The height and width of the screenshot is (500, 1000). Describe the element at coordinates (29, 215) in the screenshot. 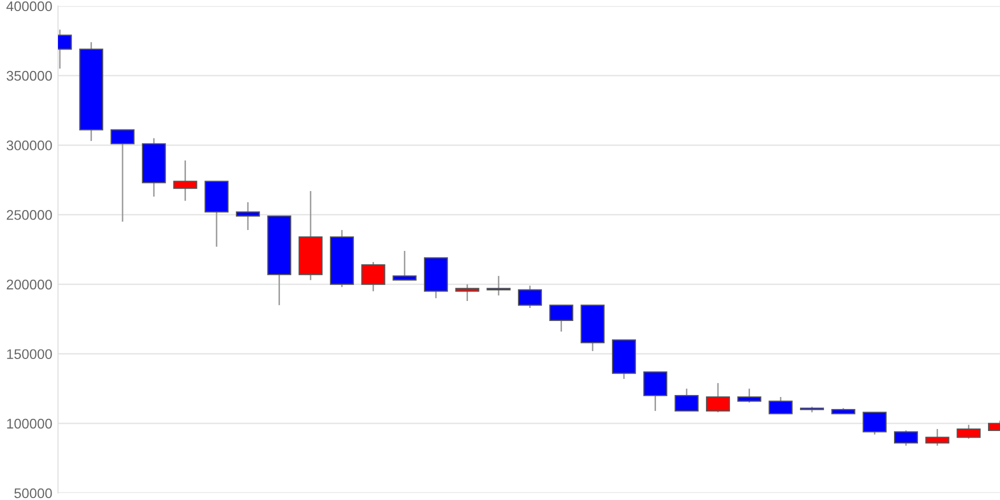

I see `y-tick-label: 250000` at that location.